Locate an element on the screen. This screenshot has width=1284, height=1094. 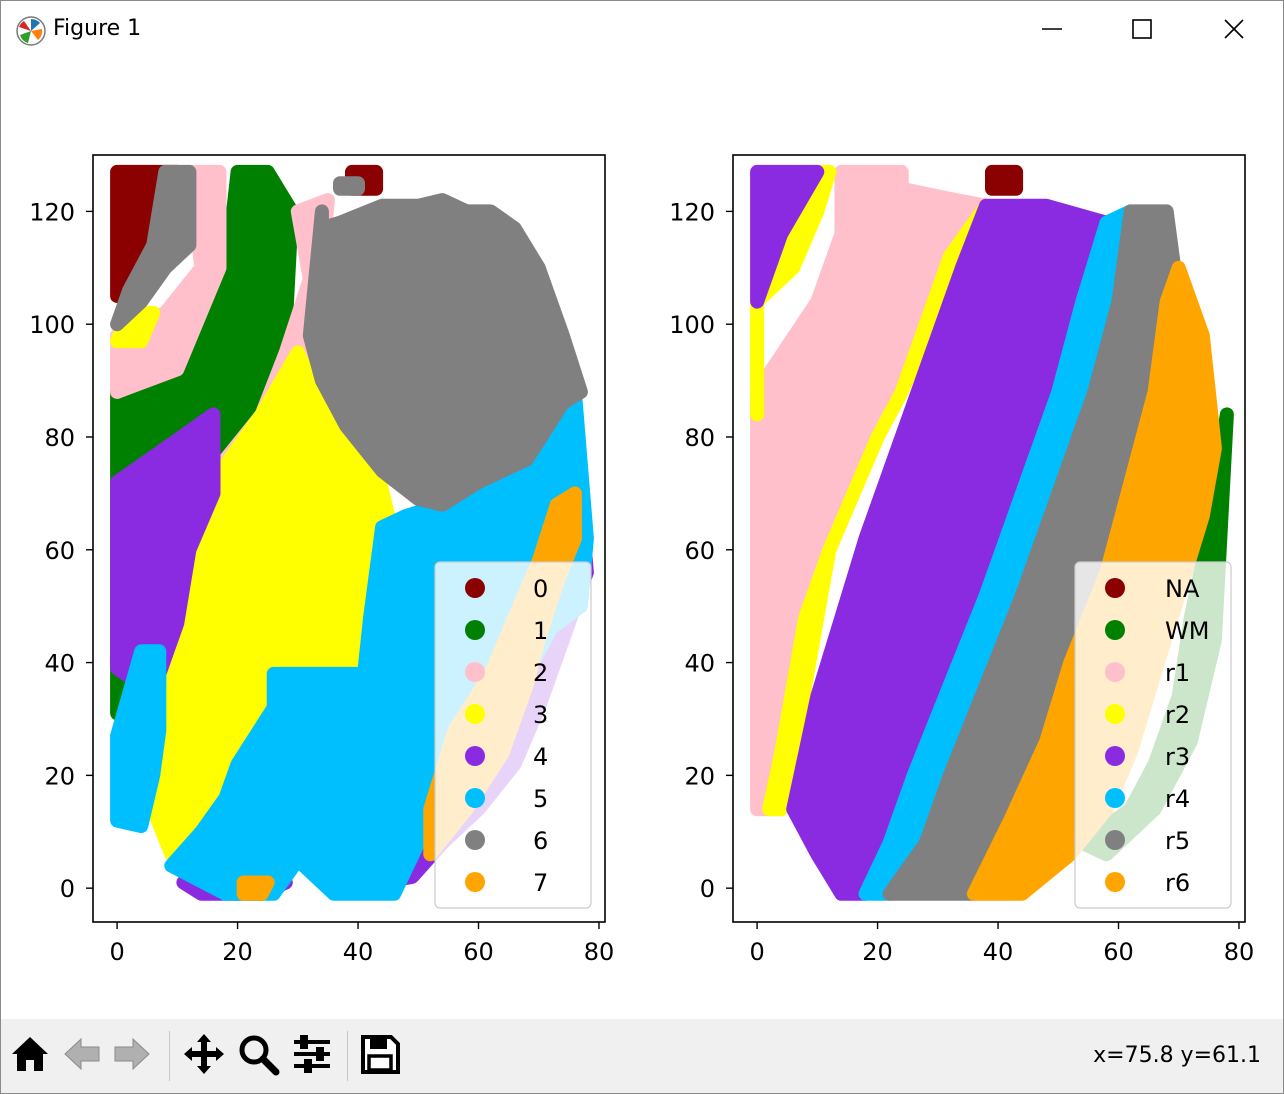
sliders-icon is located at coordinates (312, 1056).